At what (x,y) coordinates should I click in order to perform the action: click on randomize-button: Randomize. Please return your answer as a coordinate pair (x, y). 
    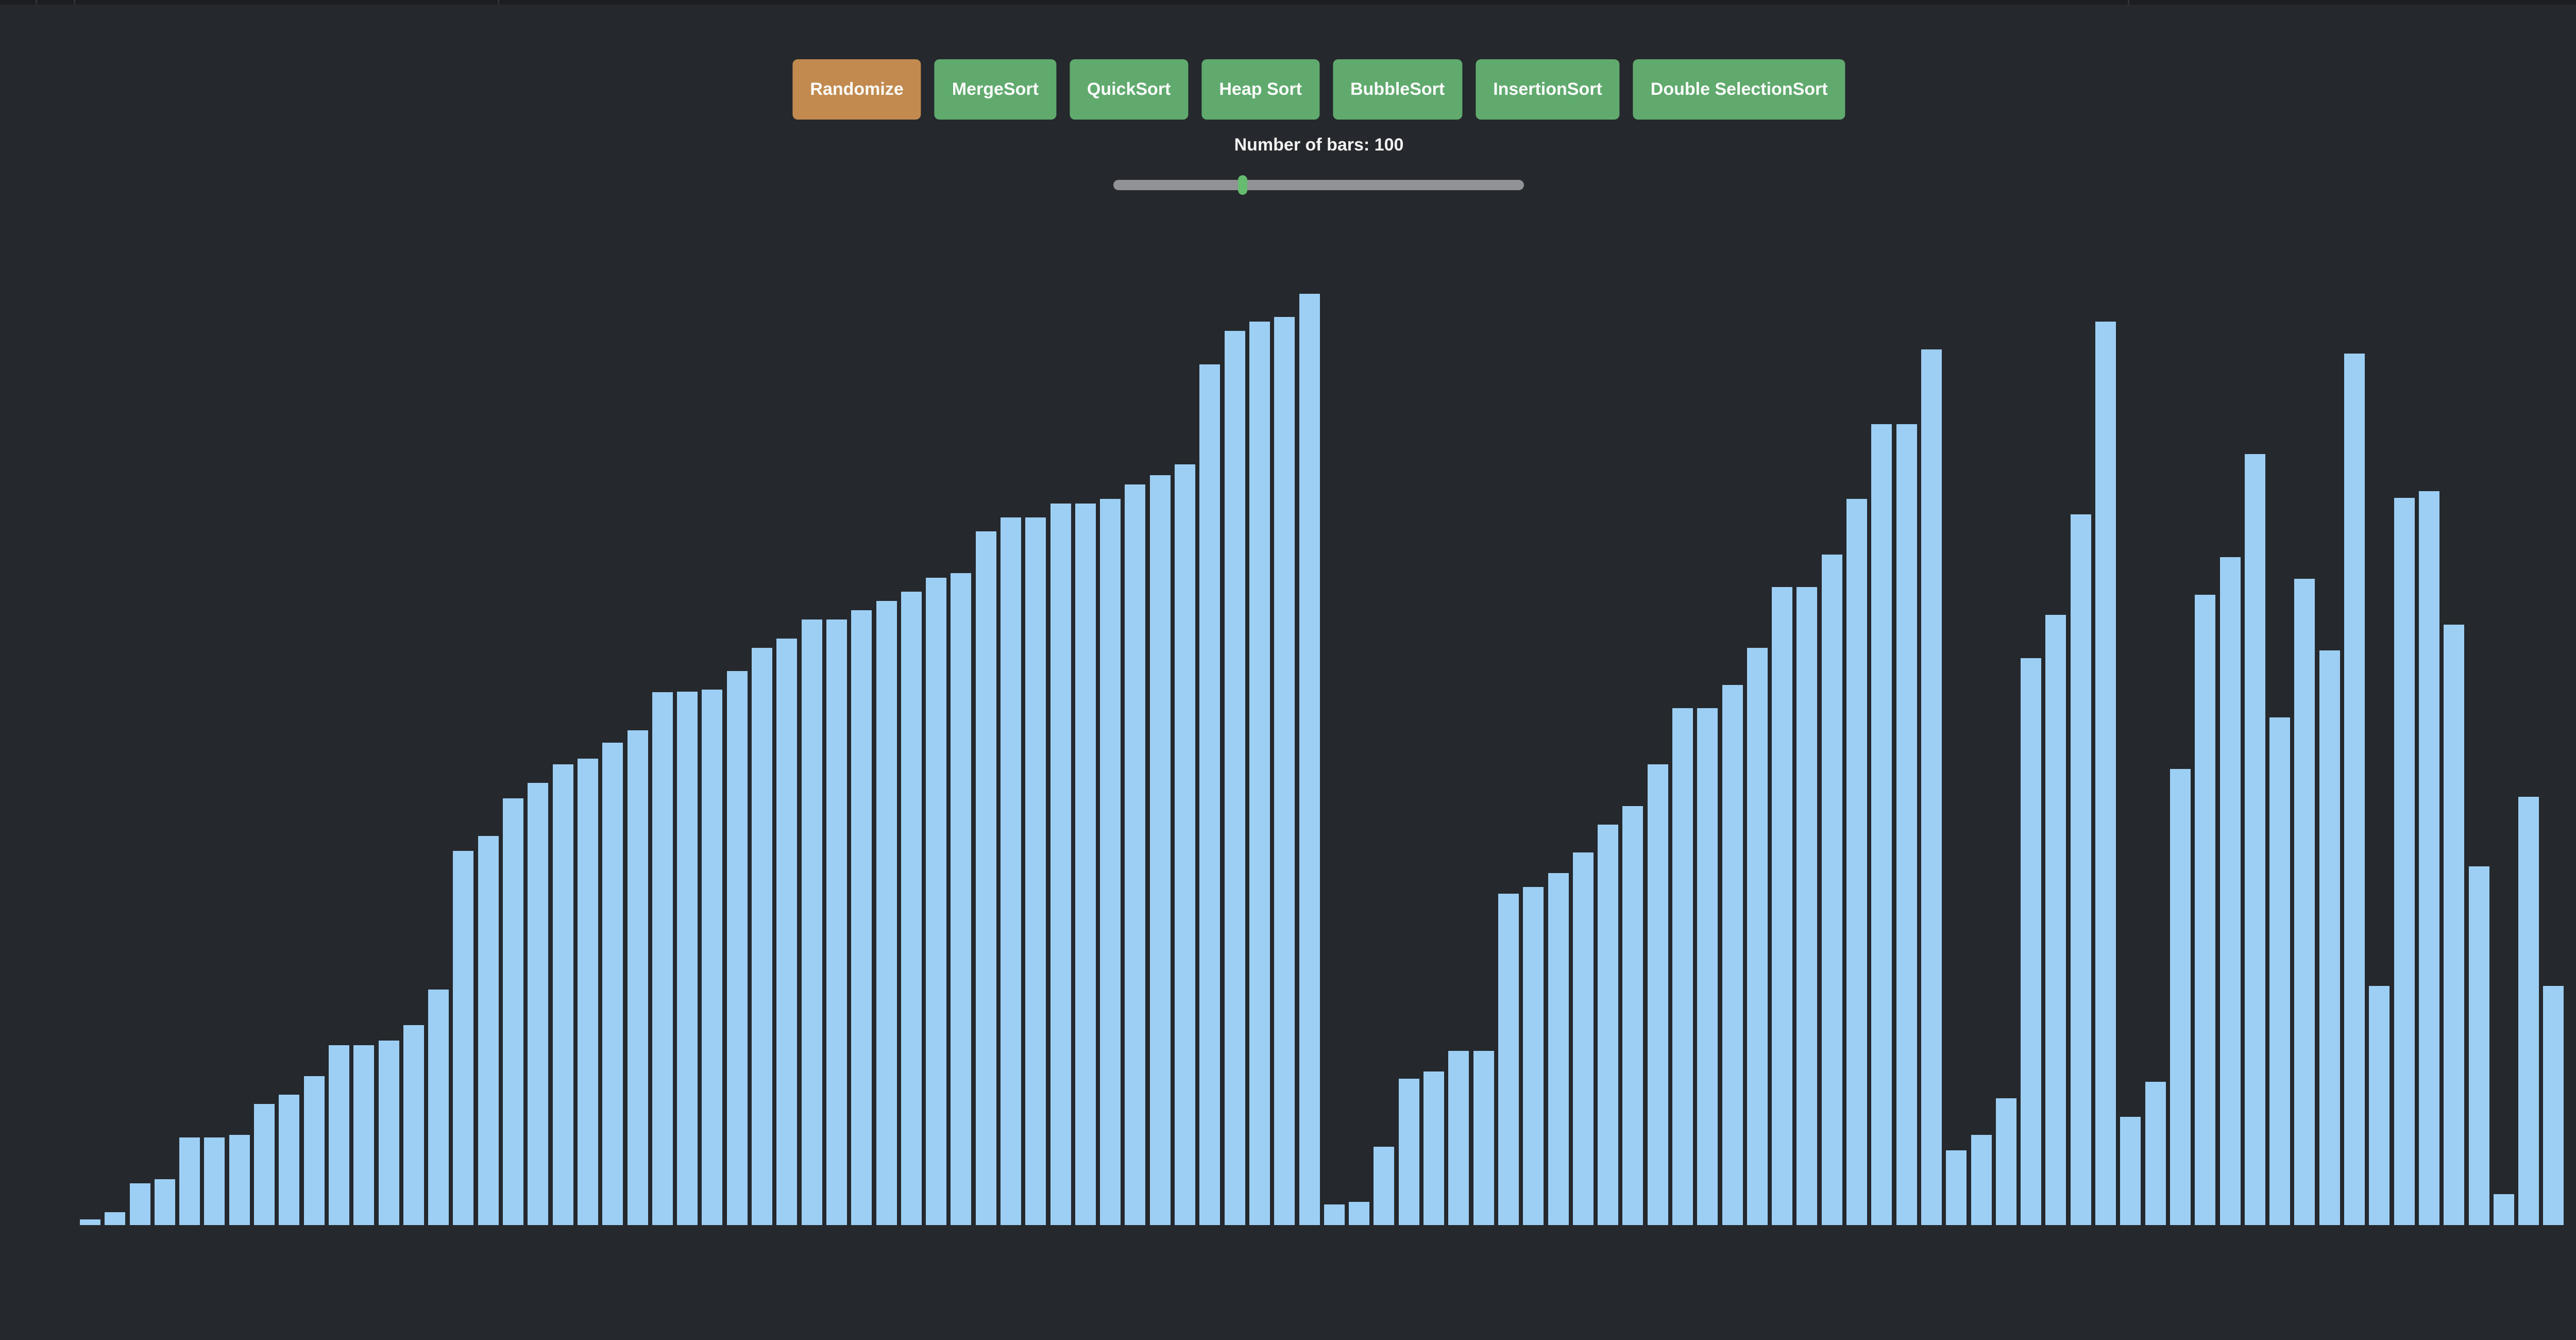
    Looking at the image, I should click on (856, 89).